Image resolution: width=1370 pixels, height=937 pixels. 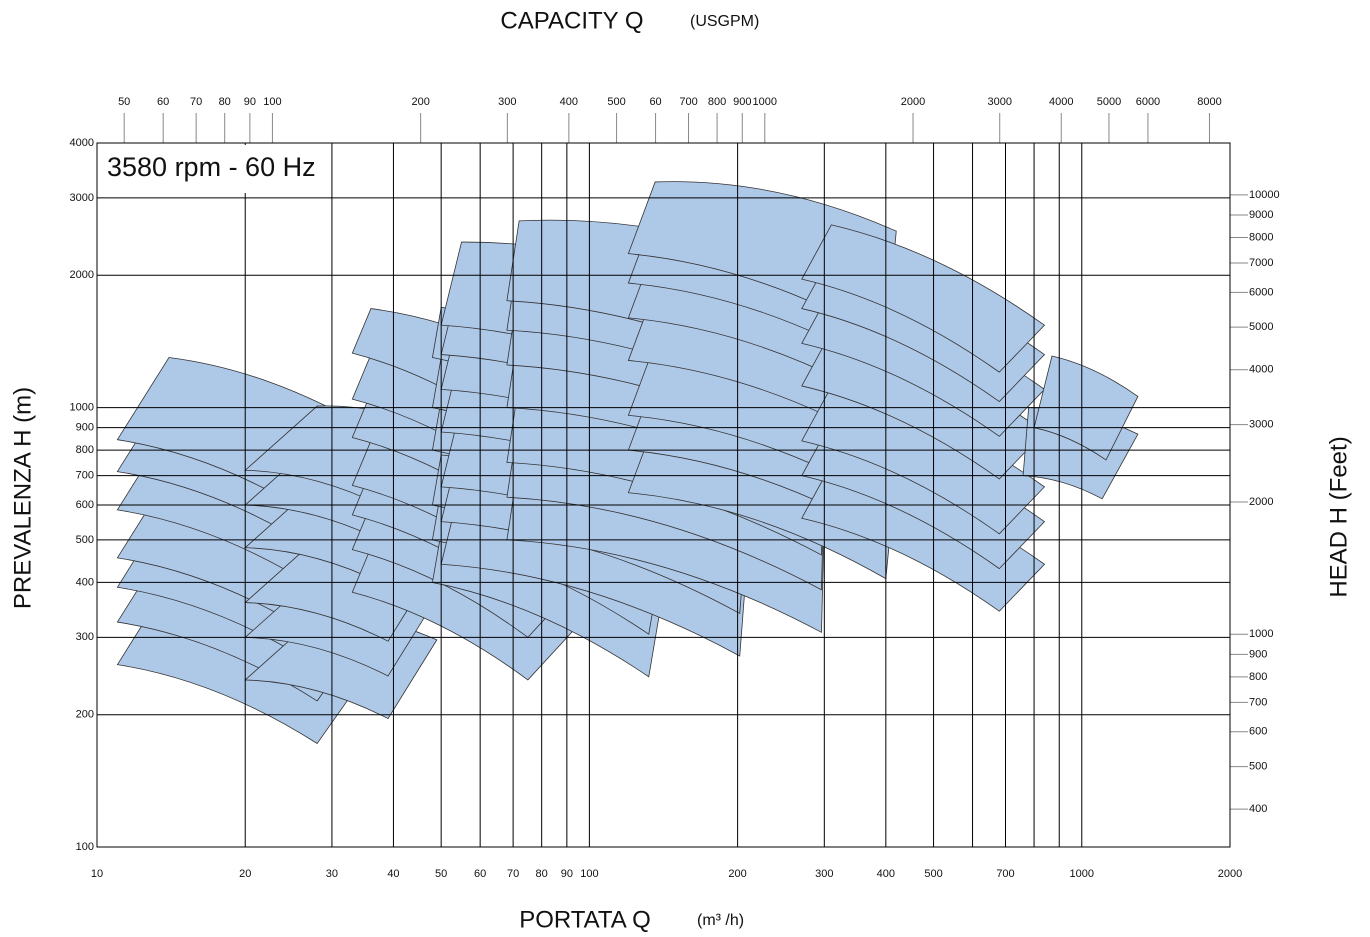 I want to click on x2-tick-label: 700, so click(x=688, y=102).